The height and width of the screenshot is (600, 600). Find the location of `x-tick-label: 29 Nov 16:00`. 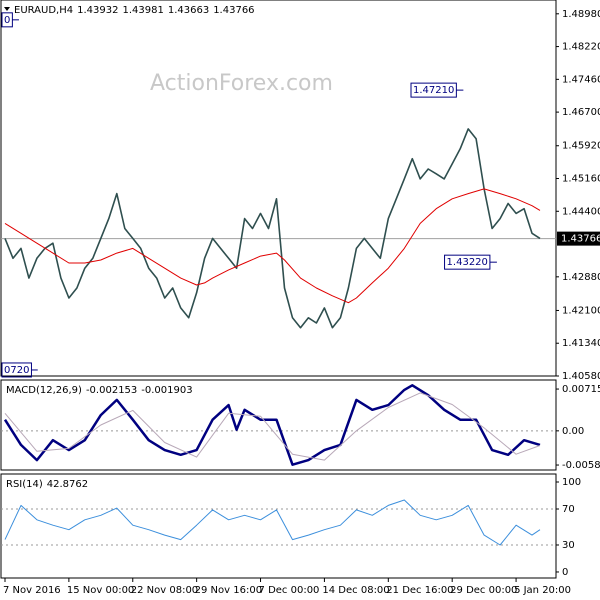

x-tick-label: 29 Nov 16:00 is located at coordinates (228, 590).